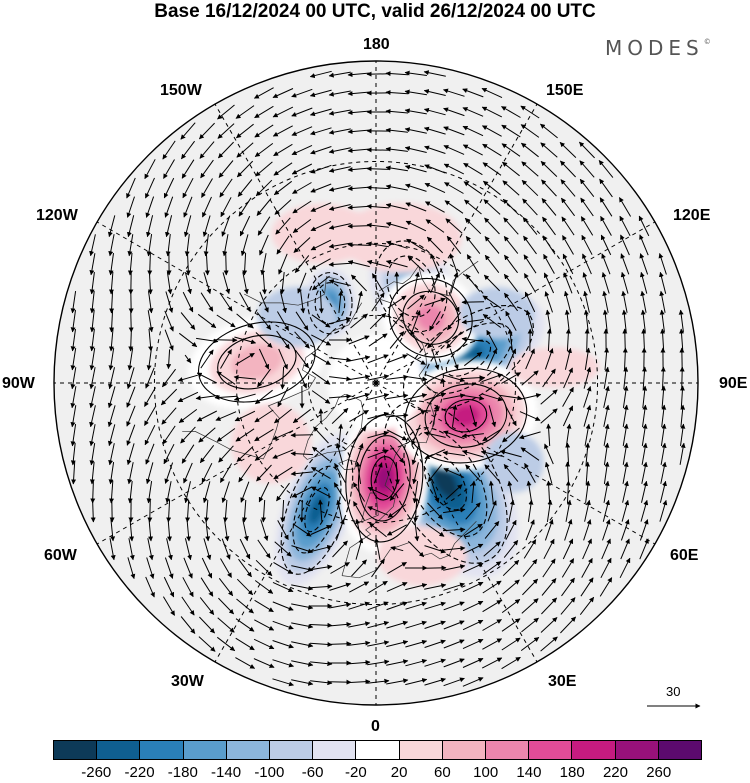 This screenshot has width=750, height=783. What do you see at coordinates (96, 772) in the screenshot?
I see `colorbar-tick-label: -260` at bounding box center [96, 772].